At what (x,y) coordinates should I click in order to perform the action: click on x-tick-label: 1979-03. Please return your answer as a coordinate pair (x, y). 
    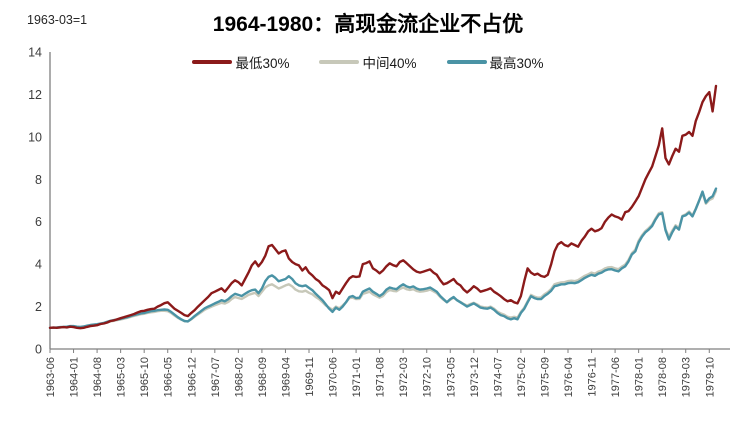
    Looking at the image, I should click on (687, 377).